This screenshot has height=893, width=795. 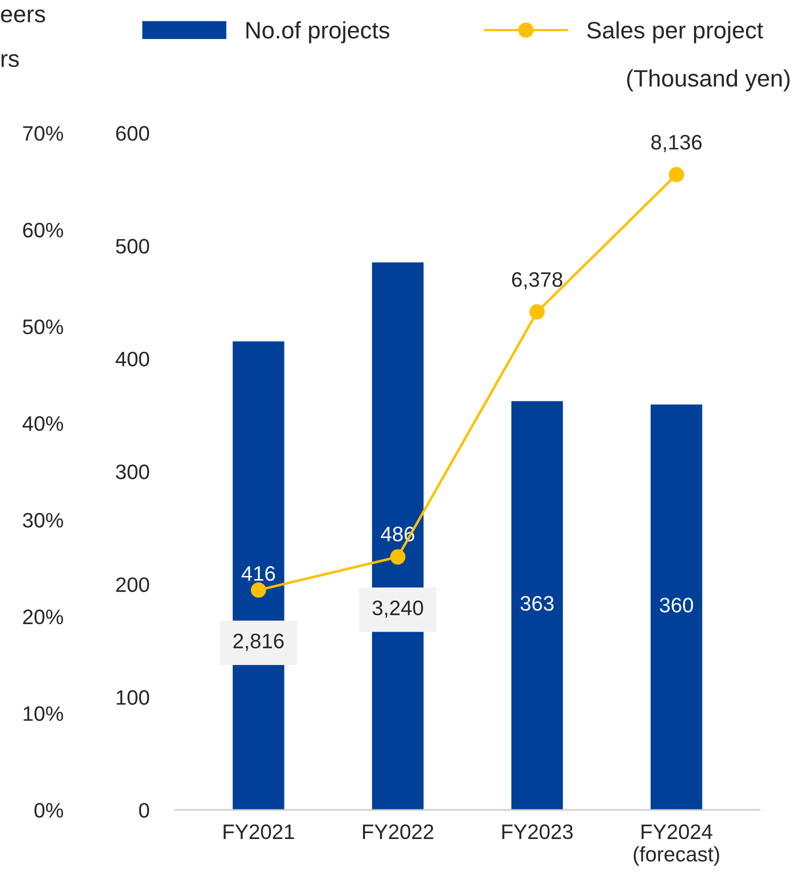 I want to click on y-tick-label: 500, so click(x=133, y=246).